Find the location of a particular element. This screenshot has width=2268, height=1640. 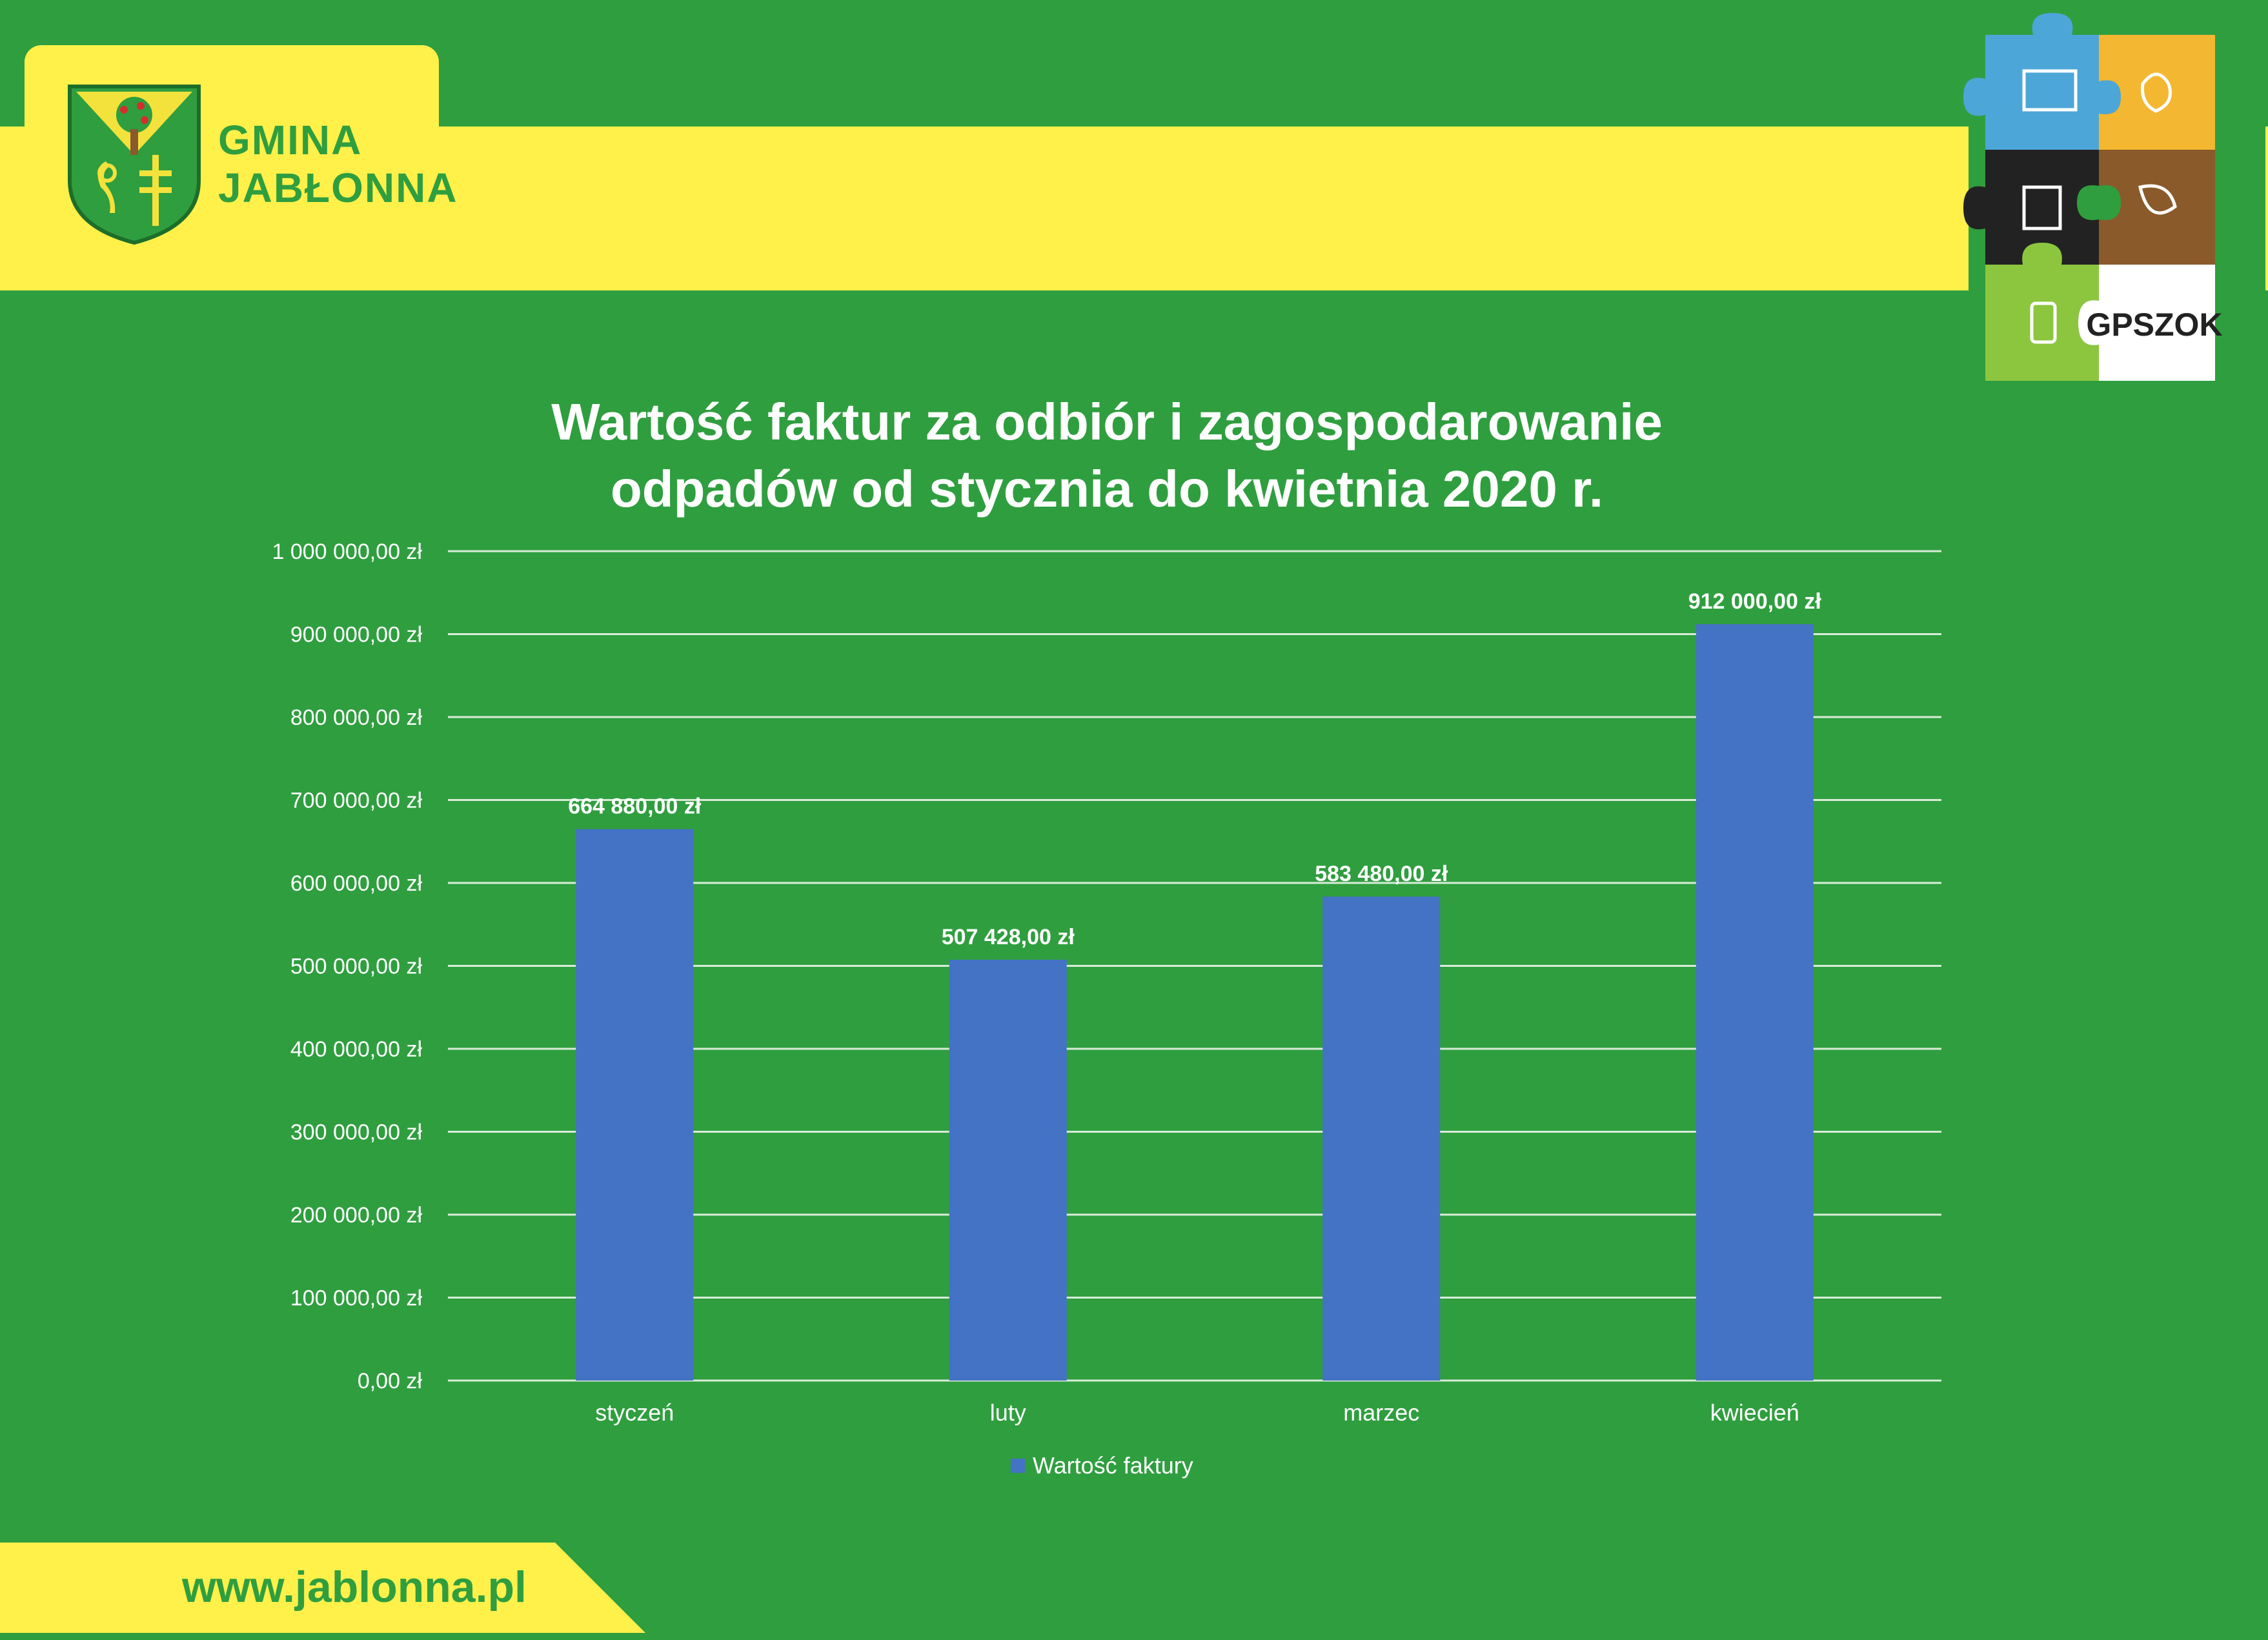

y-tick-label: 600 000,00 zł is located at coordinates (356, 883).